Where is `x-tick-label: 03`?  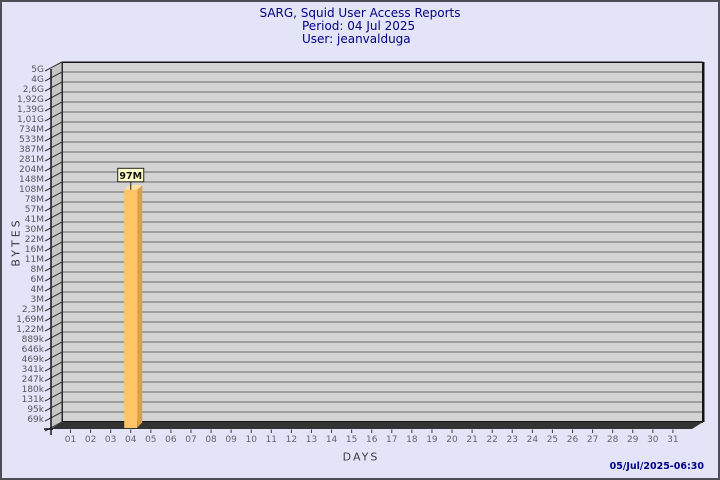 x-tick-label: 03 is located at coordinates (110, 440).